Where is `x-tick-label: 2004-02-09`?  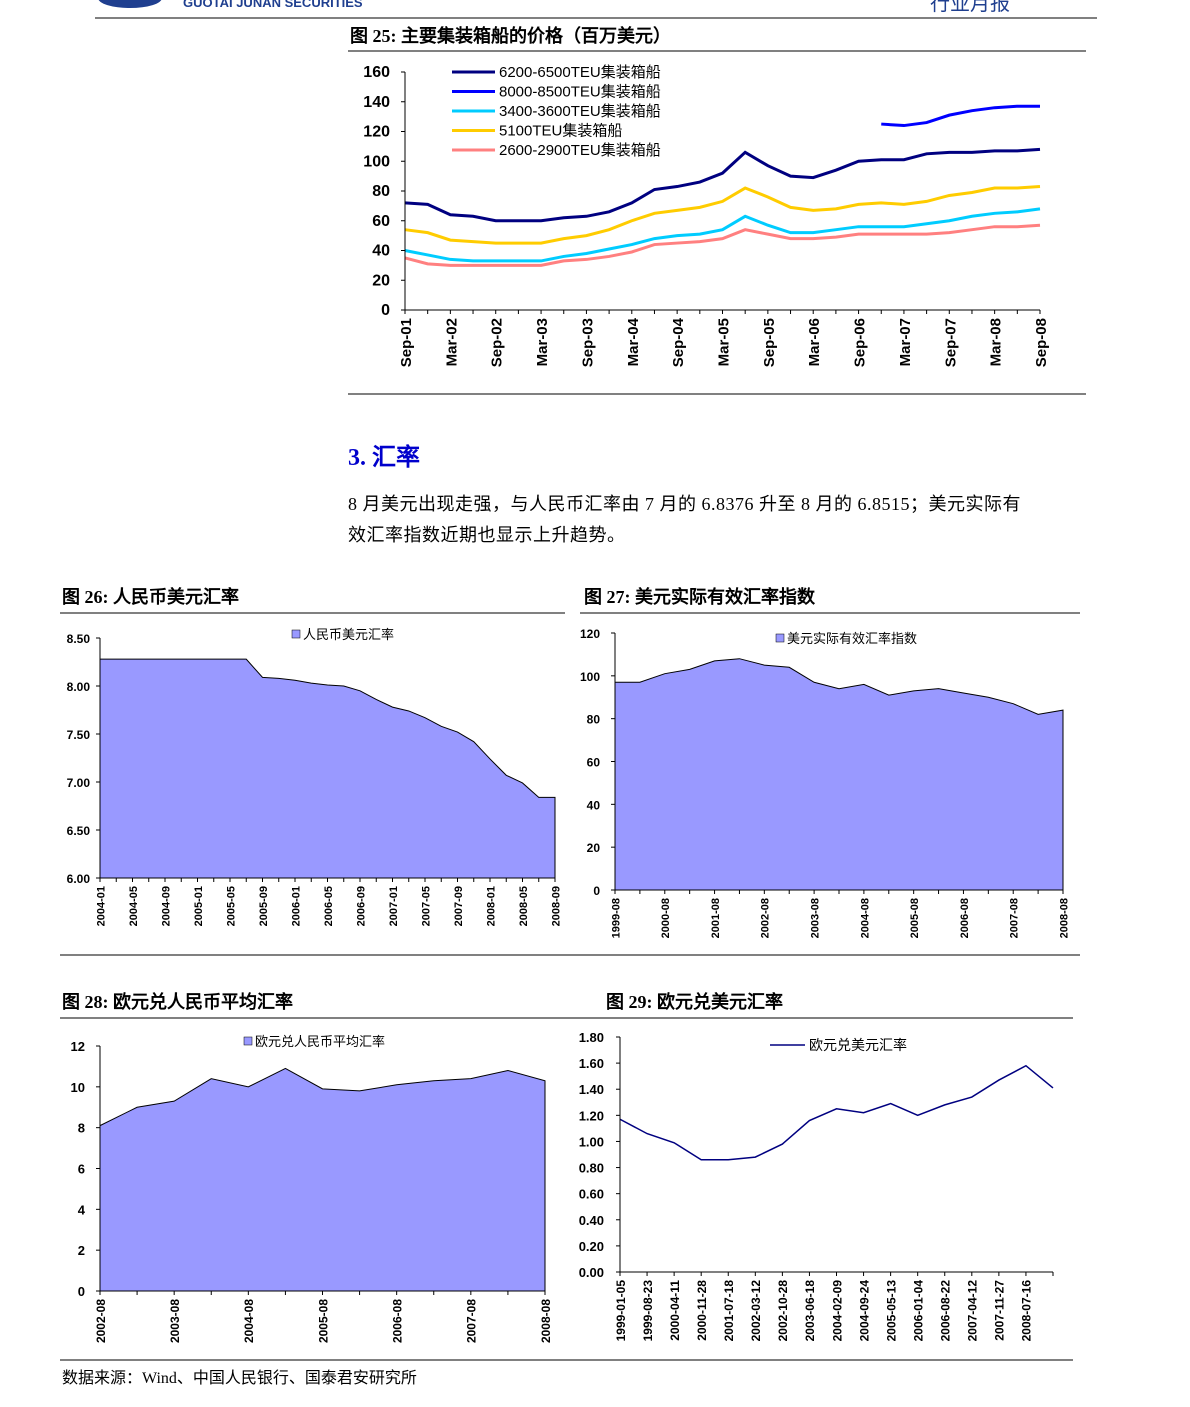 x-tick-label: 2004-02-09 is located at coordinates (837, 1311).